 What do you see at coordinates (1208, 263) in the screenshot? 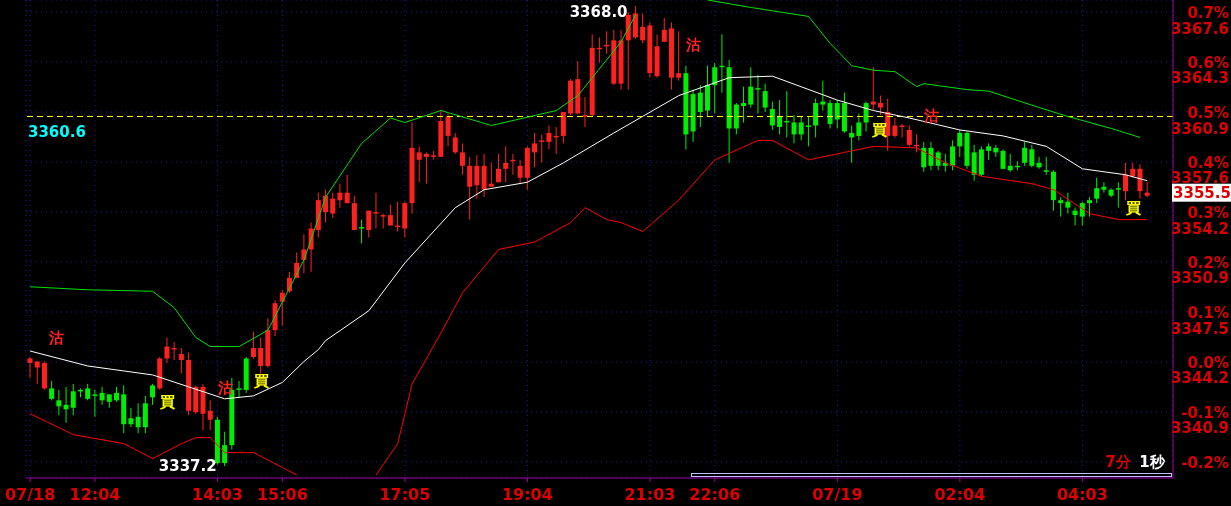
I see `y2-tick-label: 0.2%` at bounding box center [1208, 263].